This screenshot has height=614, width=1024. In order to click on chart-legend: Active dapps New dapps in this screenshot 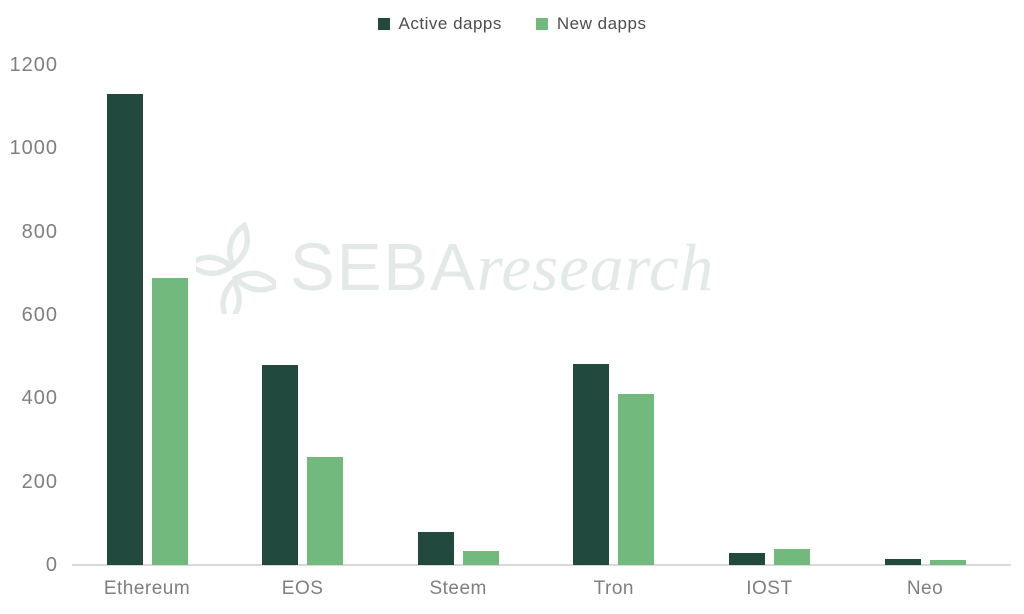, I will do `click(512, 24)`.